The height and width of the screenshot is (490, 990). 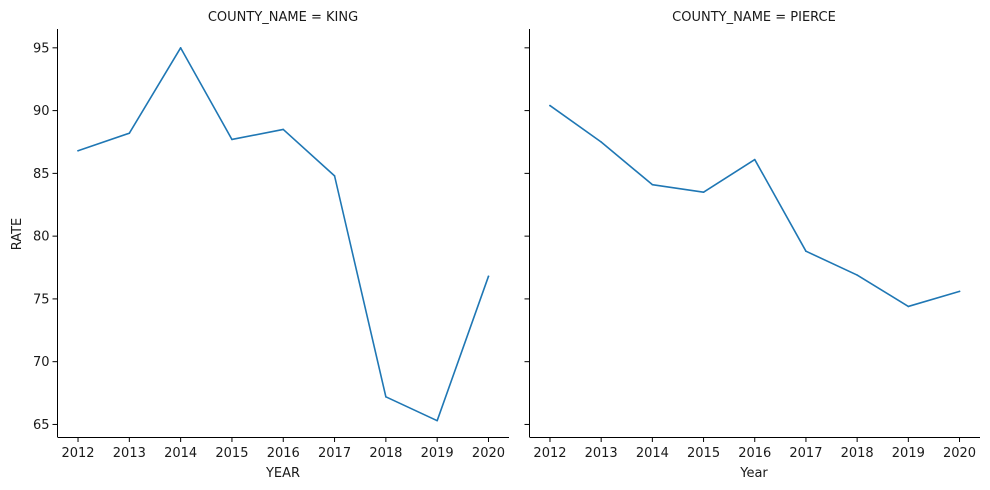 What do you see at coordinates (41, 111) in the screenshot?
I see `y-tick-label: 90` at bounding box center [41, 111].